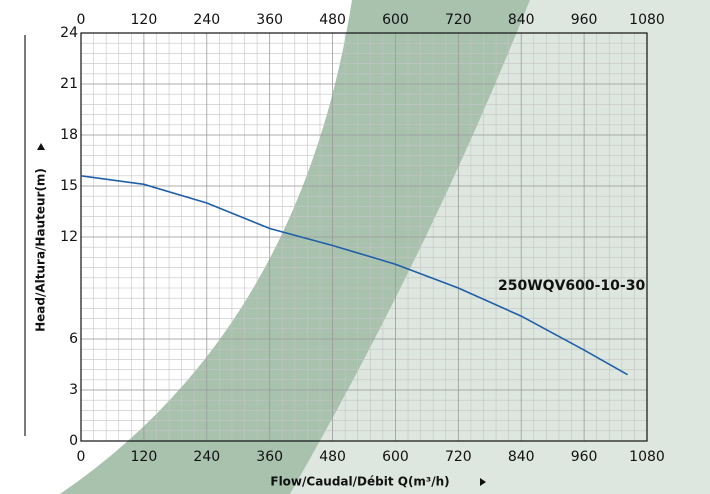  What do you see at coordinates (144, 20) in the screenshot?
I see `x-tick-label-top: 120` at bounding box center [144, 20].